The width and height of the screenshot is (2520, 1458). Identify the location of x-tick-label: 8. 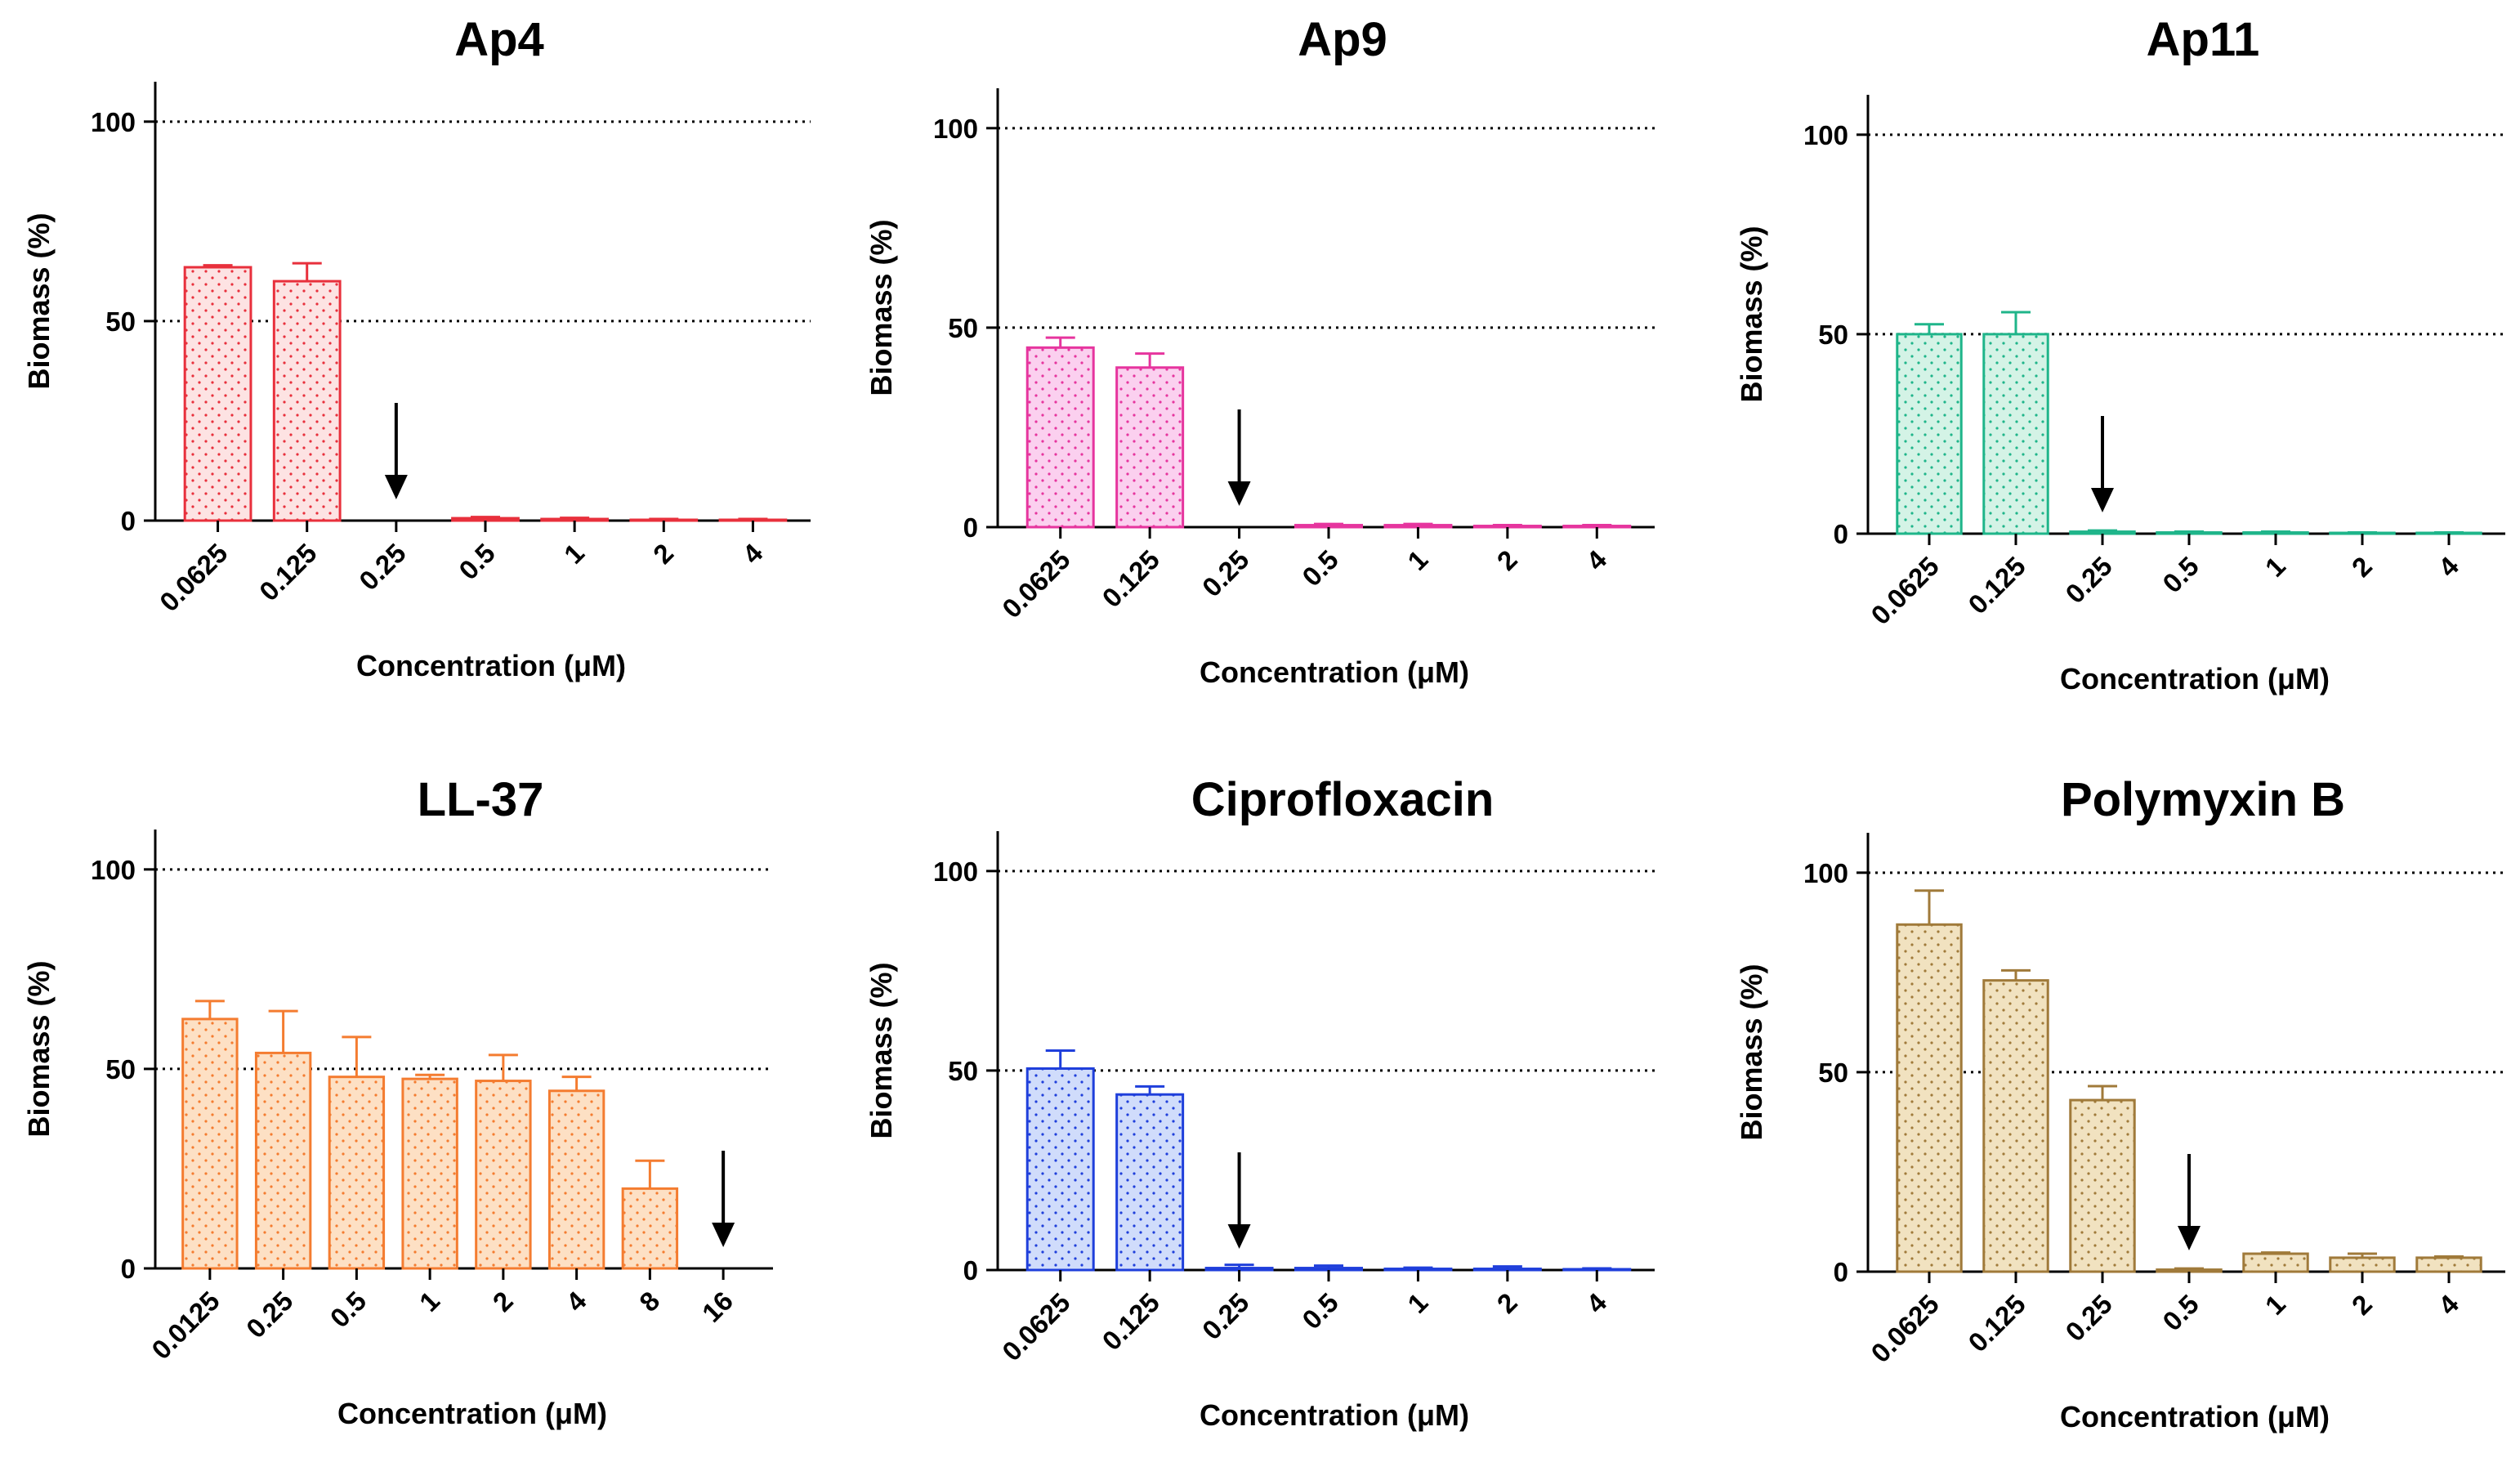
(649, 1301).